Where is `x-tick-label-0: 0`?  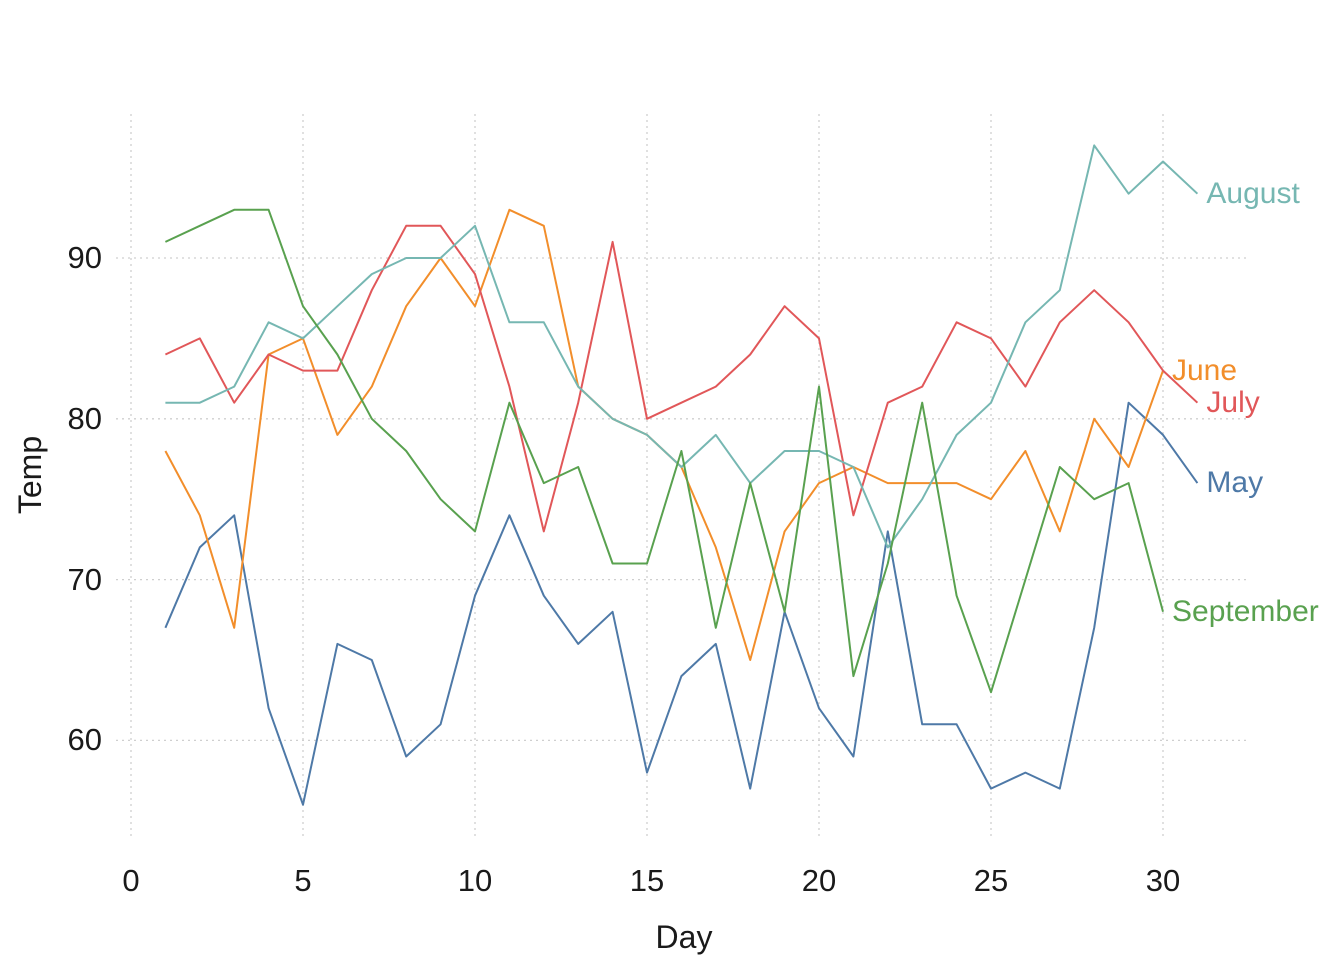 x-tick-label-0: 0 is located at coordinates (131, 880).